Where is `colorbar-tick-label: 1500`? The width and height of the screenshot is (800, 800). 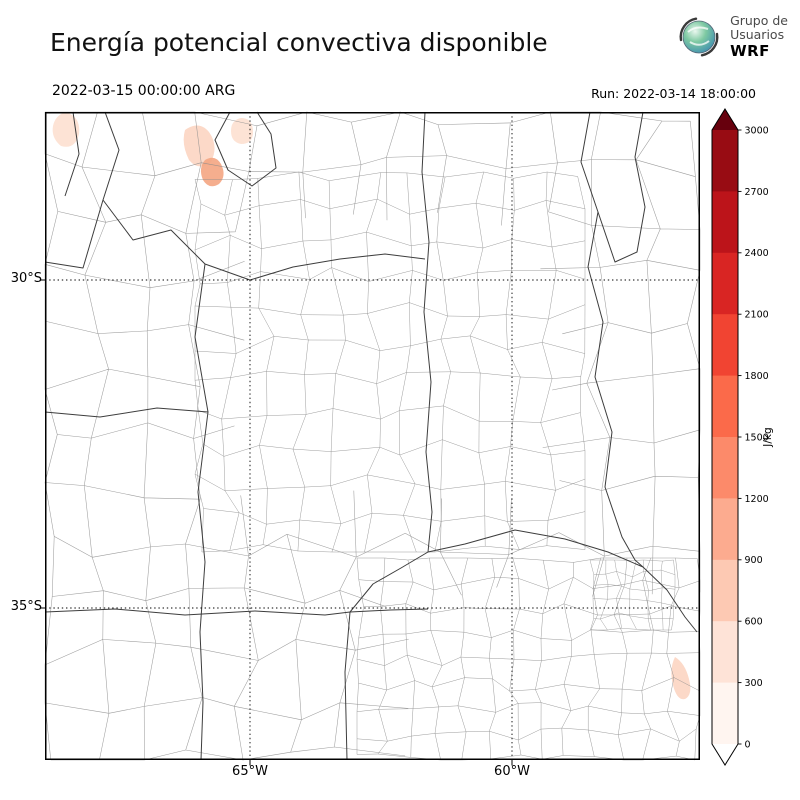
colorbar-tick-label: 1500 is located at coordinates (757, 437).